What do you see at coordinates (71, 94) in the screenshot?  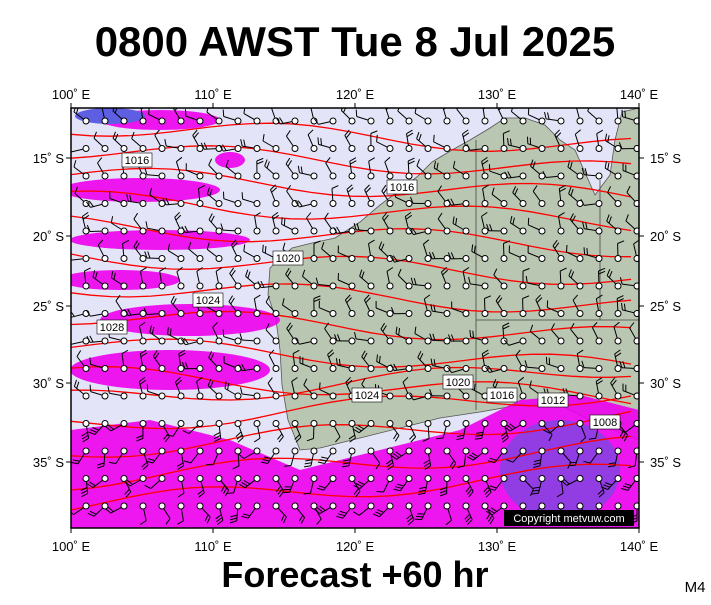 I see `lon-label: 100˚ E` at bounding box center [71, 94].